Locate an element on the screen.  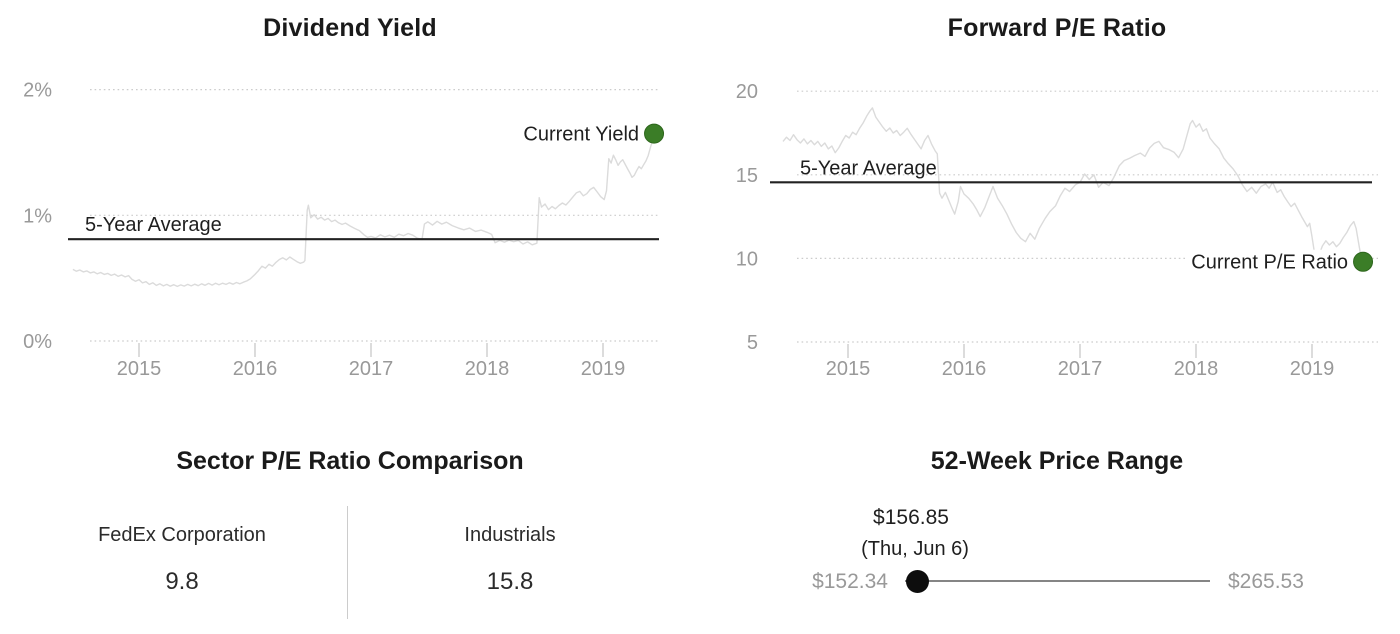
sector-pe-value: 15.8 is located at coordinates (510, 581).